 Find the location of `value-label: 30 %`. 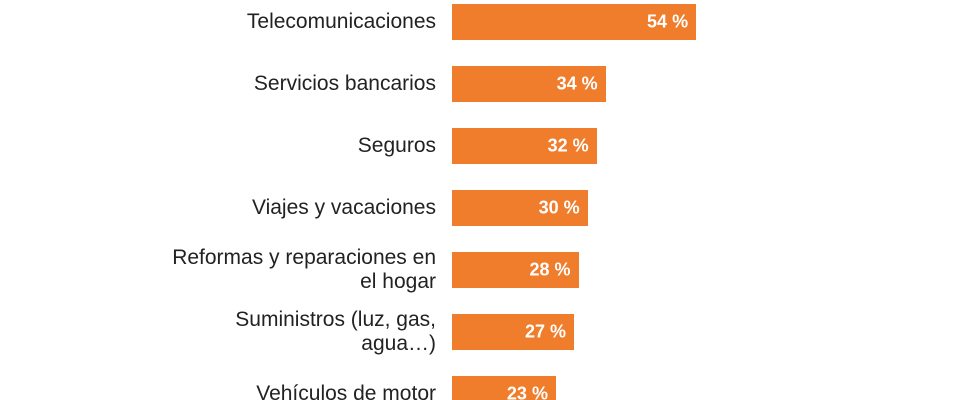

value-label: 30 % is located at coordinates (559, 207).